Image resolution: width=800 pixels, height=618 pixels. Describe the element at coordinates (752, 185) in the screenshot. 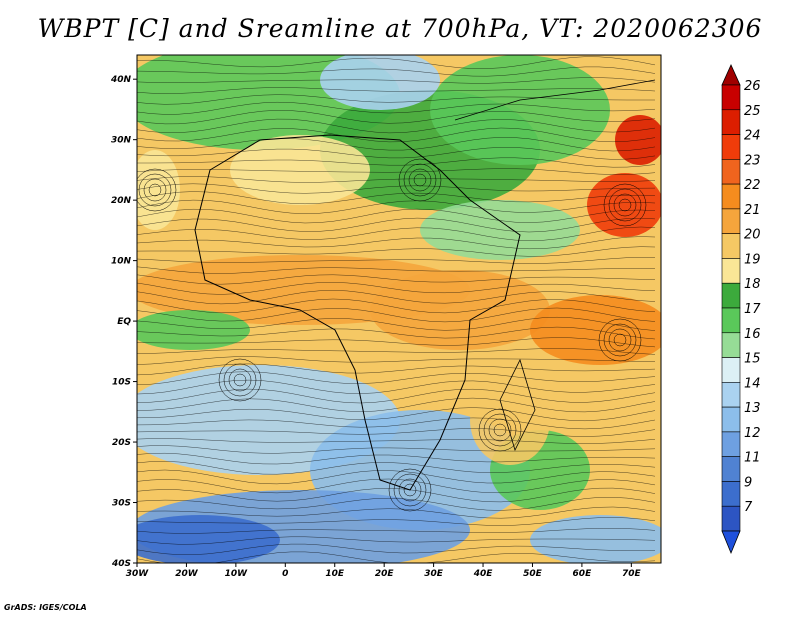

I see `colorbar-label: 22` at that location.